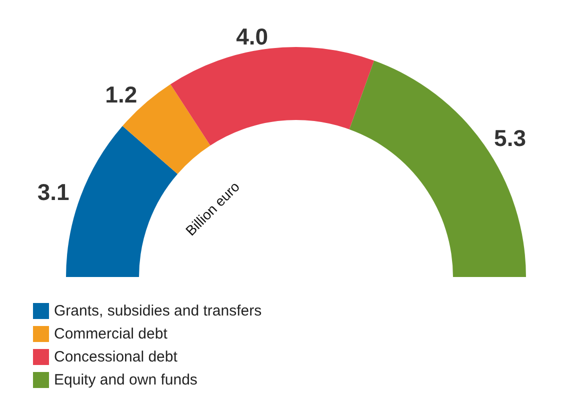  What do you see at coordinates (158, 311) in the screenshot?
I see `legend-label: Grants, subsidies and transfers` at bounding box center [158, 311].